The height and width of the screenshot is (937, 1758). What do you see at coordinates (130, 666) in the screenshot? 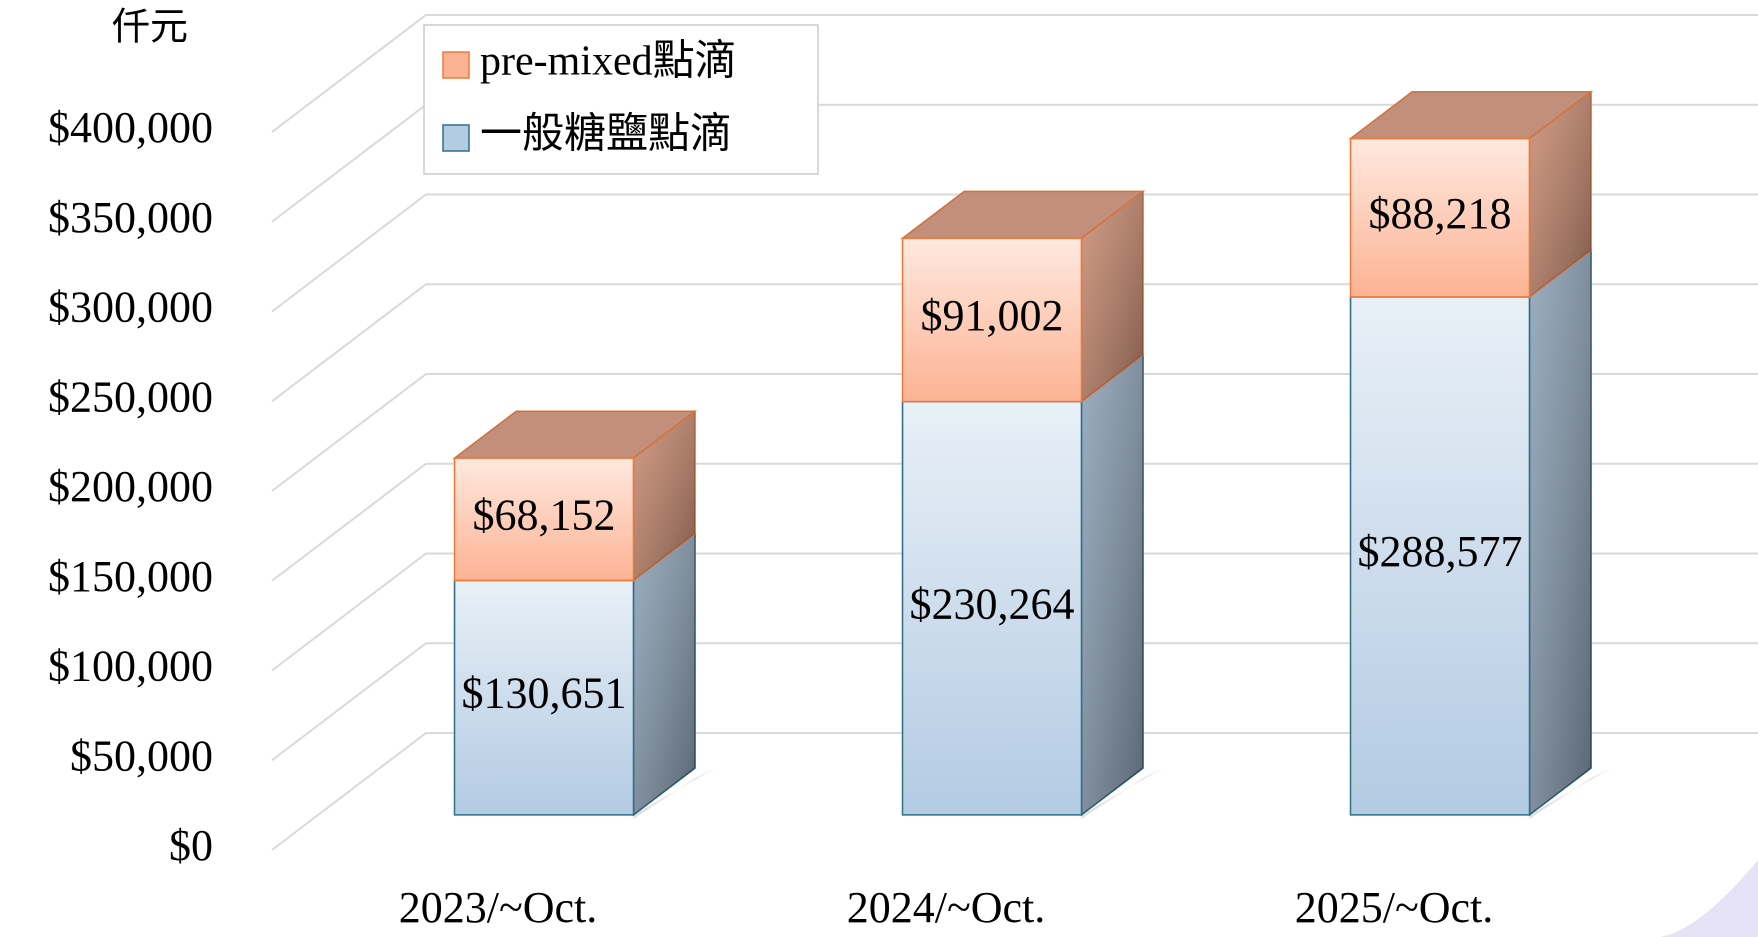
I see `y-tick-label: $100,000` at bounding box center [130, 666].